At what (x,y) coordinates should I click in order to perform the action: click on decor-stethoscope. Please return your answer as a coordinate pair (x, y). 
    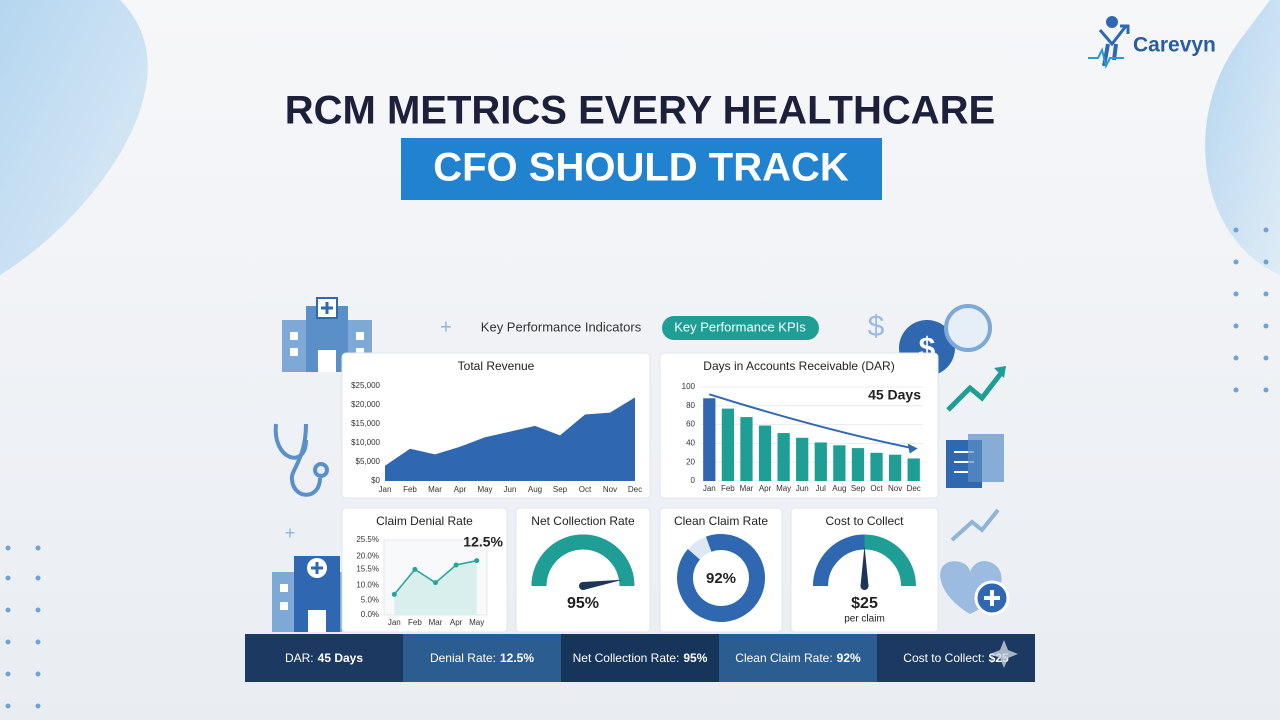
    Looking at the image, I should click on (301, 460).